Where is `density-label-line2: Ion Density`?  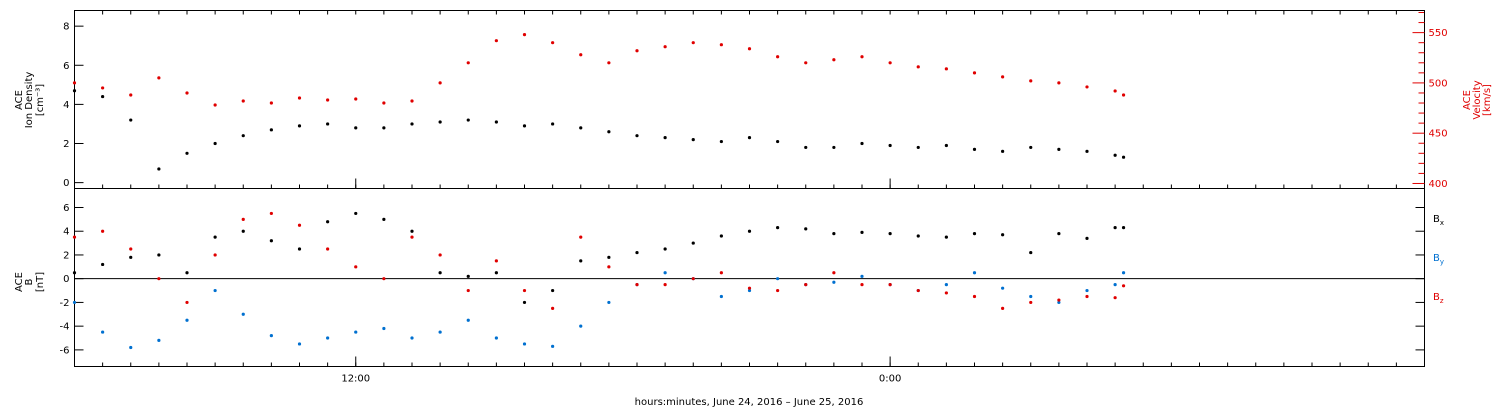 density-label-line2: Ion Density is located at coordinates (29, 100).